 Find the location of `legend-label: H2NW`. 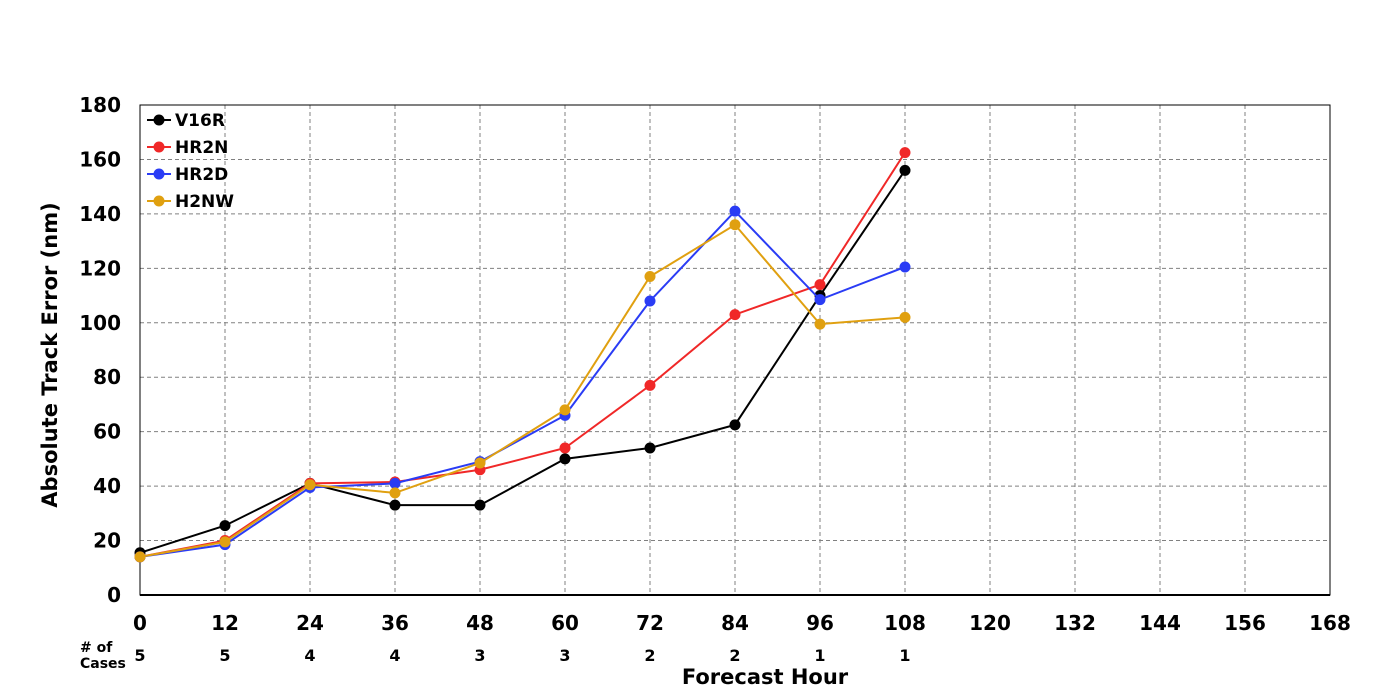

legend-label: H2NW is located at coordinates (204, 202).